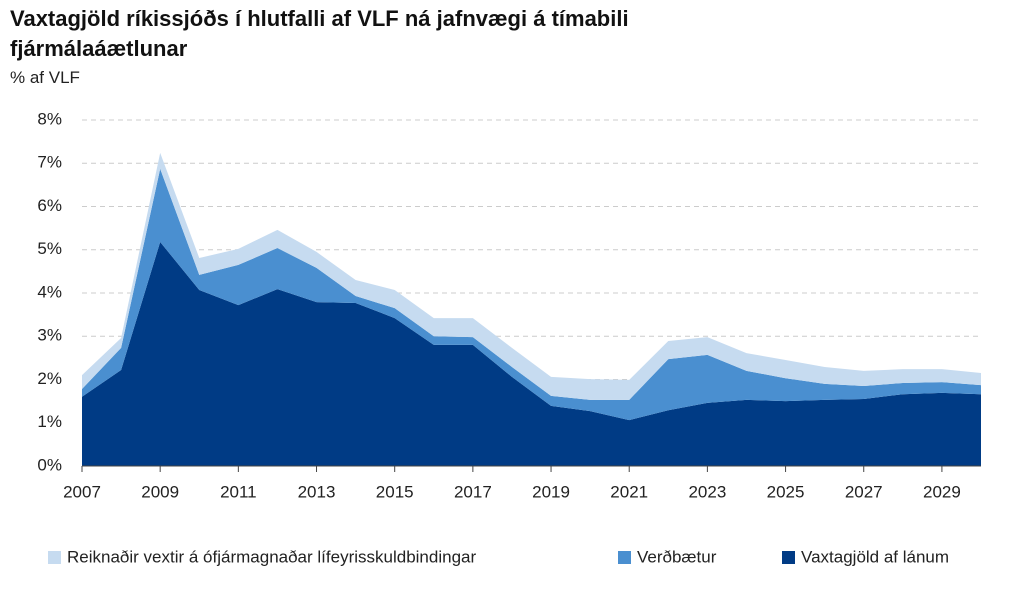  What do you see at coordinates (629, 491) in the screenshot?
I see `x-tick-label: 2021` at bounding box center [629, 491].